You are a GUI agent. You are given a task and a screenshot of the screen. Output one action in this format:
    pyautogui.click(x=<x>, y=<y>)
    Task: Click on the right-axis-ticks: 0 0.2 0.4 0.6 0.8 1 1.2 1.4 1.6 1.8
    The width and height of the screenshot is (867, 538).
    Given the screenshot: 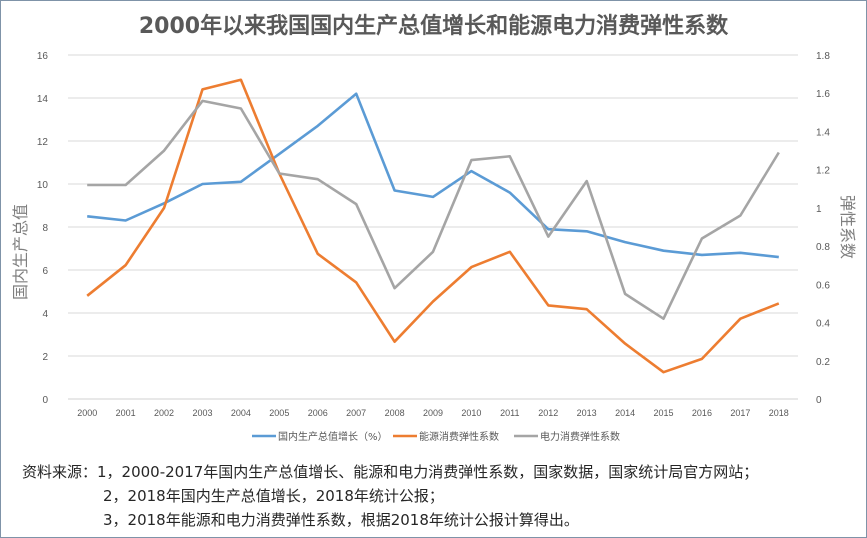 What is the action you would take?
    pyautogui.click(x=823, y=228)
    